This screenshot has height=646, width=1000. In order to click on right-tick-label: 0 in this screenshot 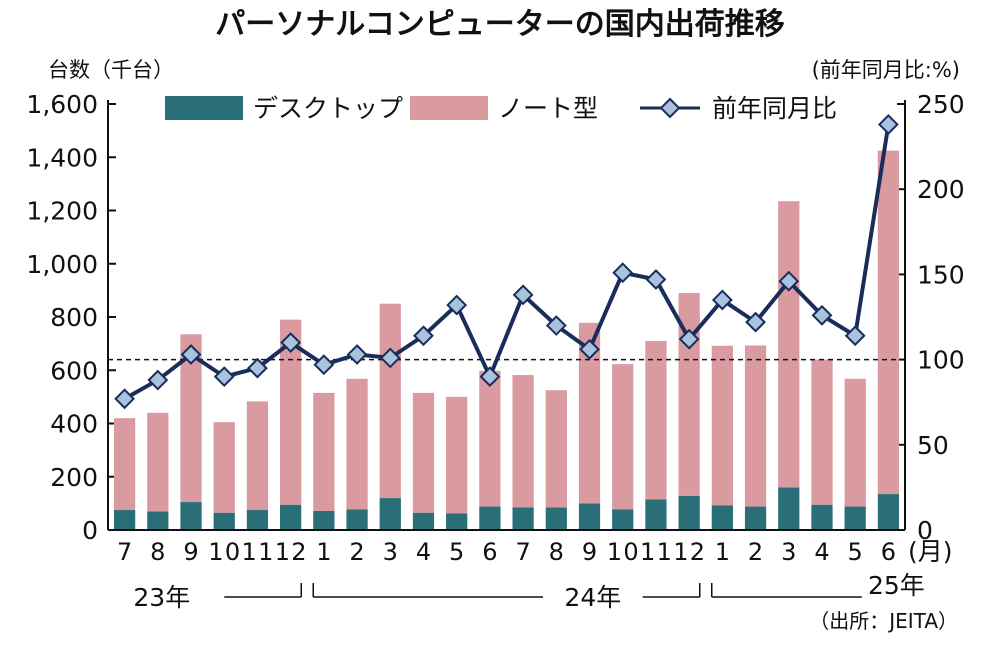, I will do `click(925, 530)`.